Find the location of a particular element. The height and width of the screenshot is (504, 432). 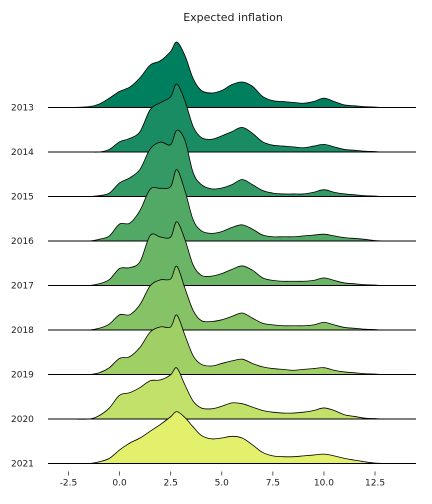

ridge-2015: 2015 is located at coordinates (213, 166).